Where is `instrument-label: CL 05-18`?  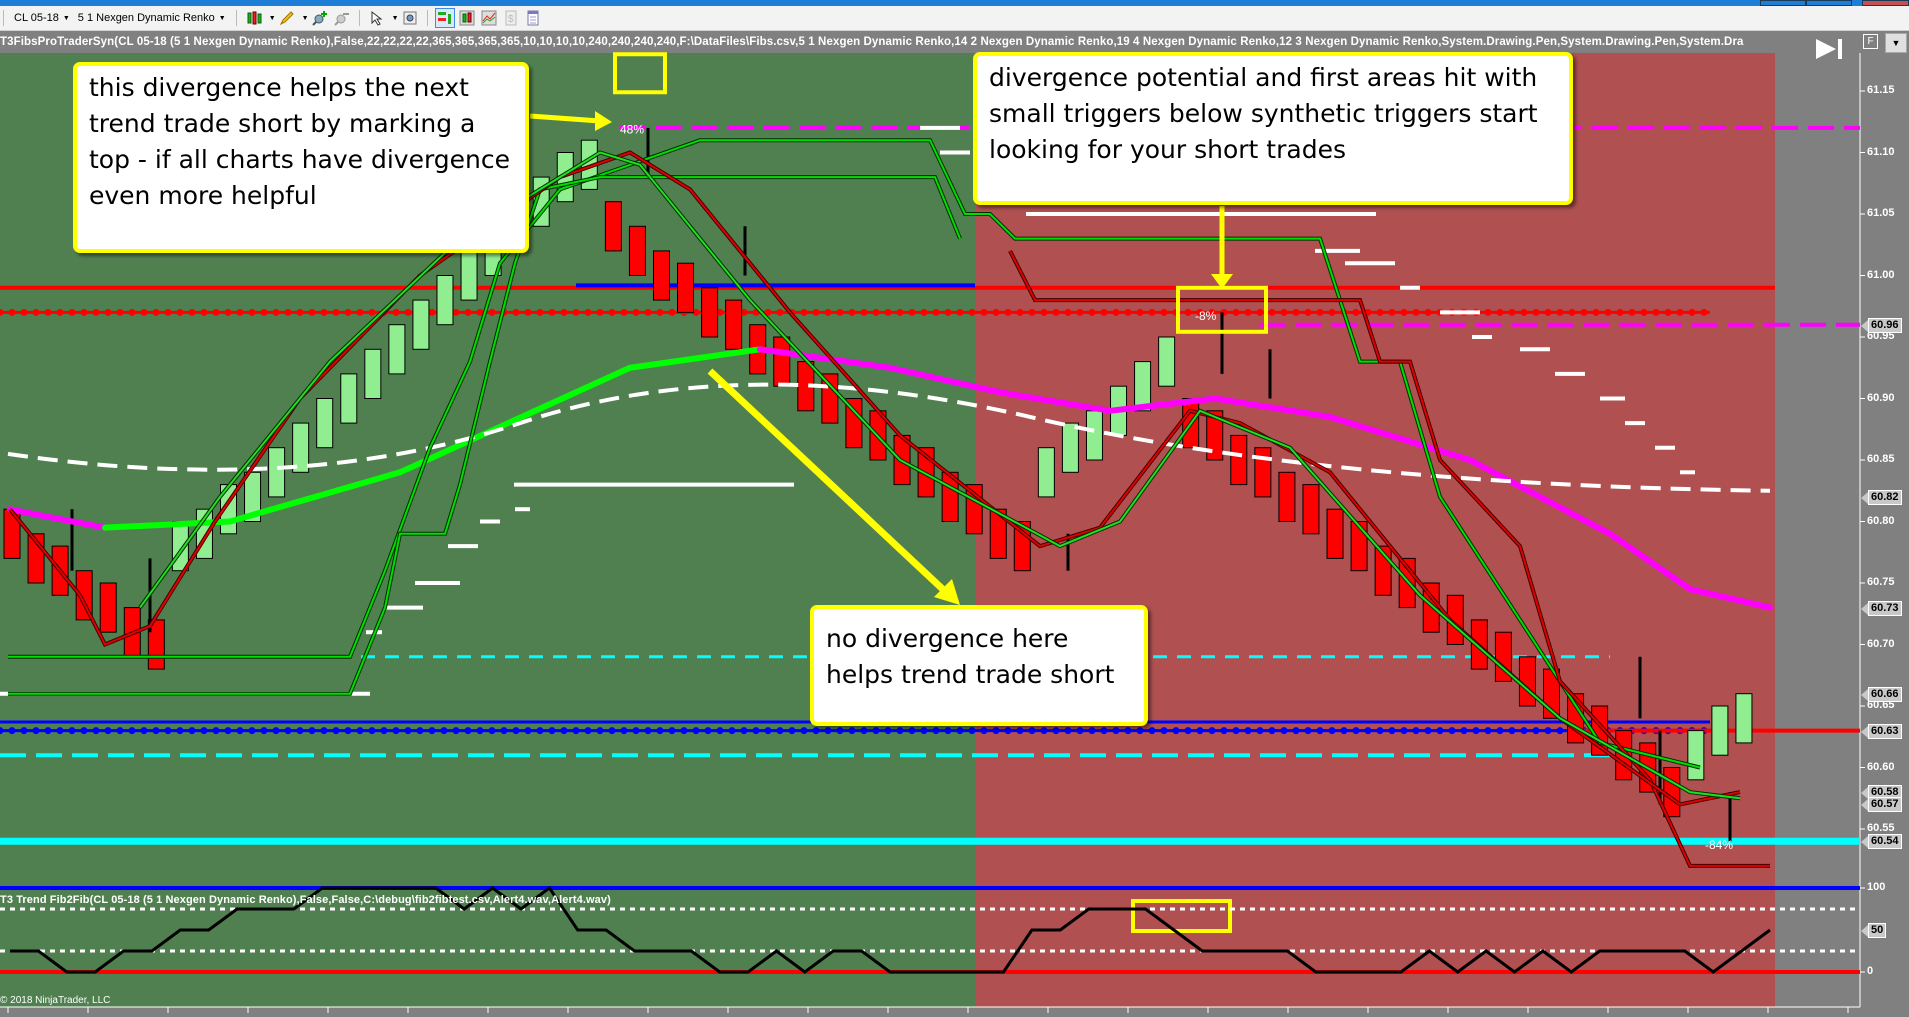
instrument-label: CL 05-18 is located at coordinates (36, 18).